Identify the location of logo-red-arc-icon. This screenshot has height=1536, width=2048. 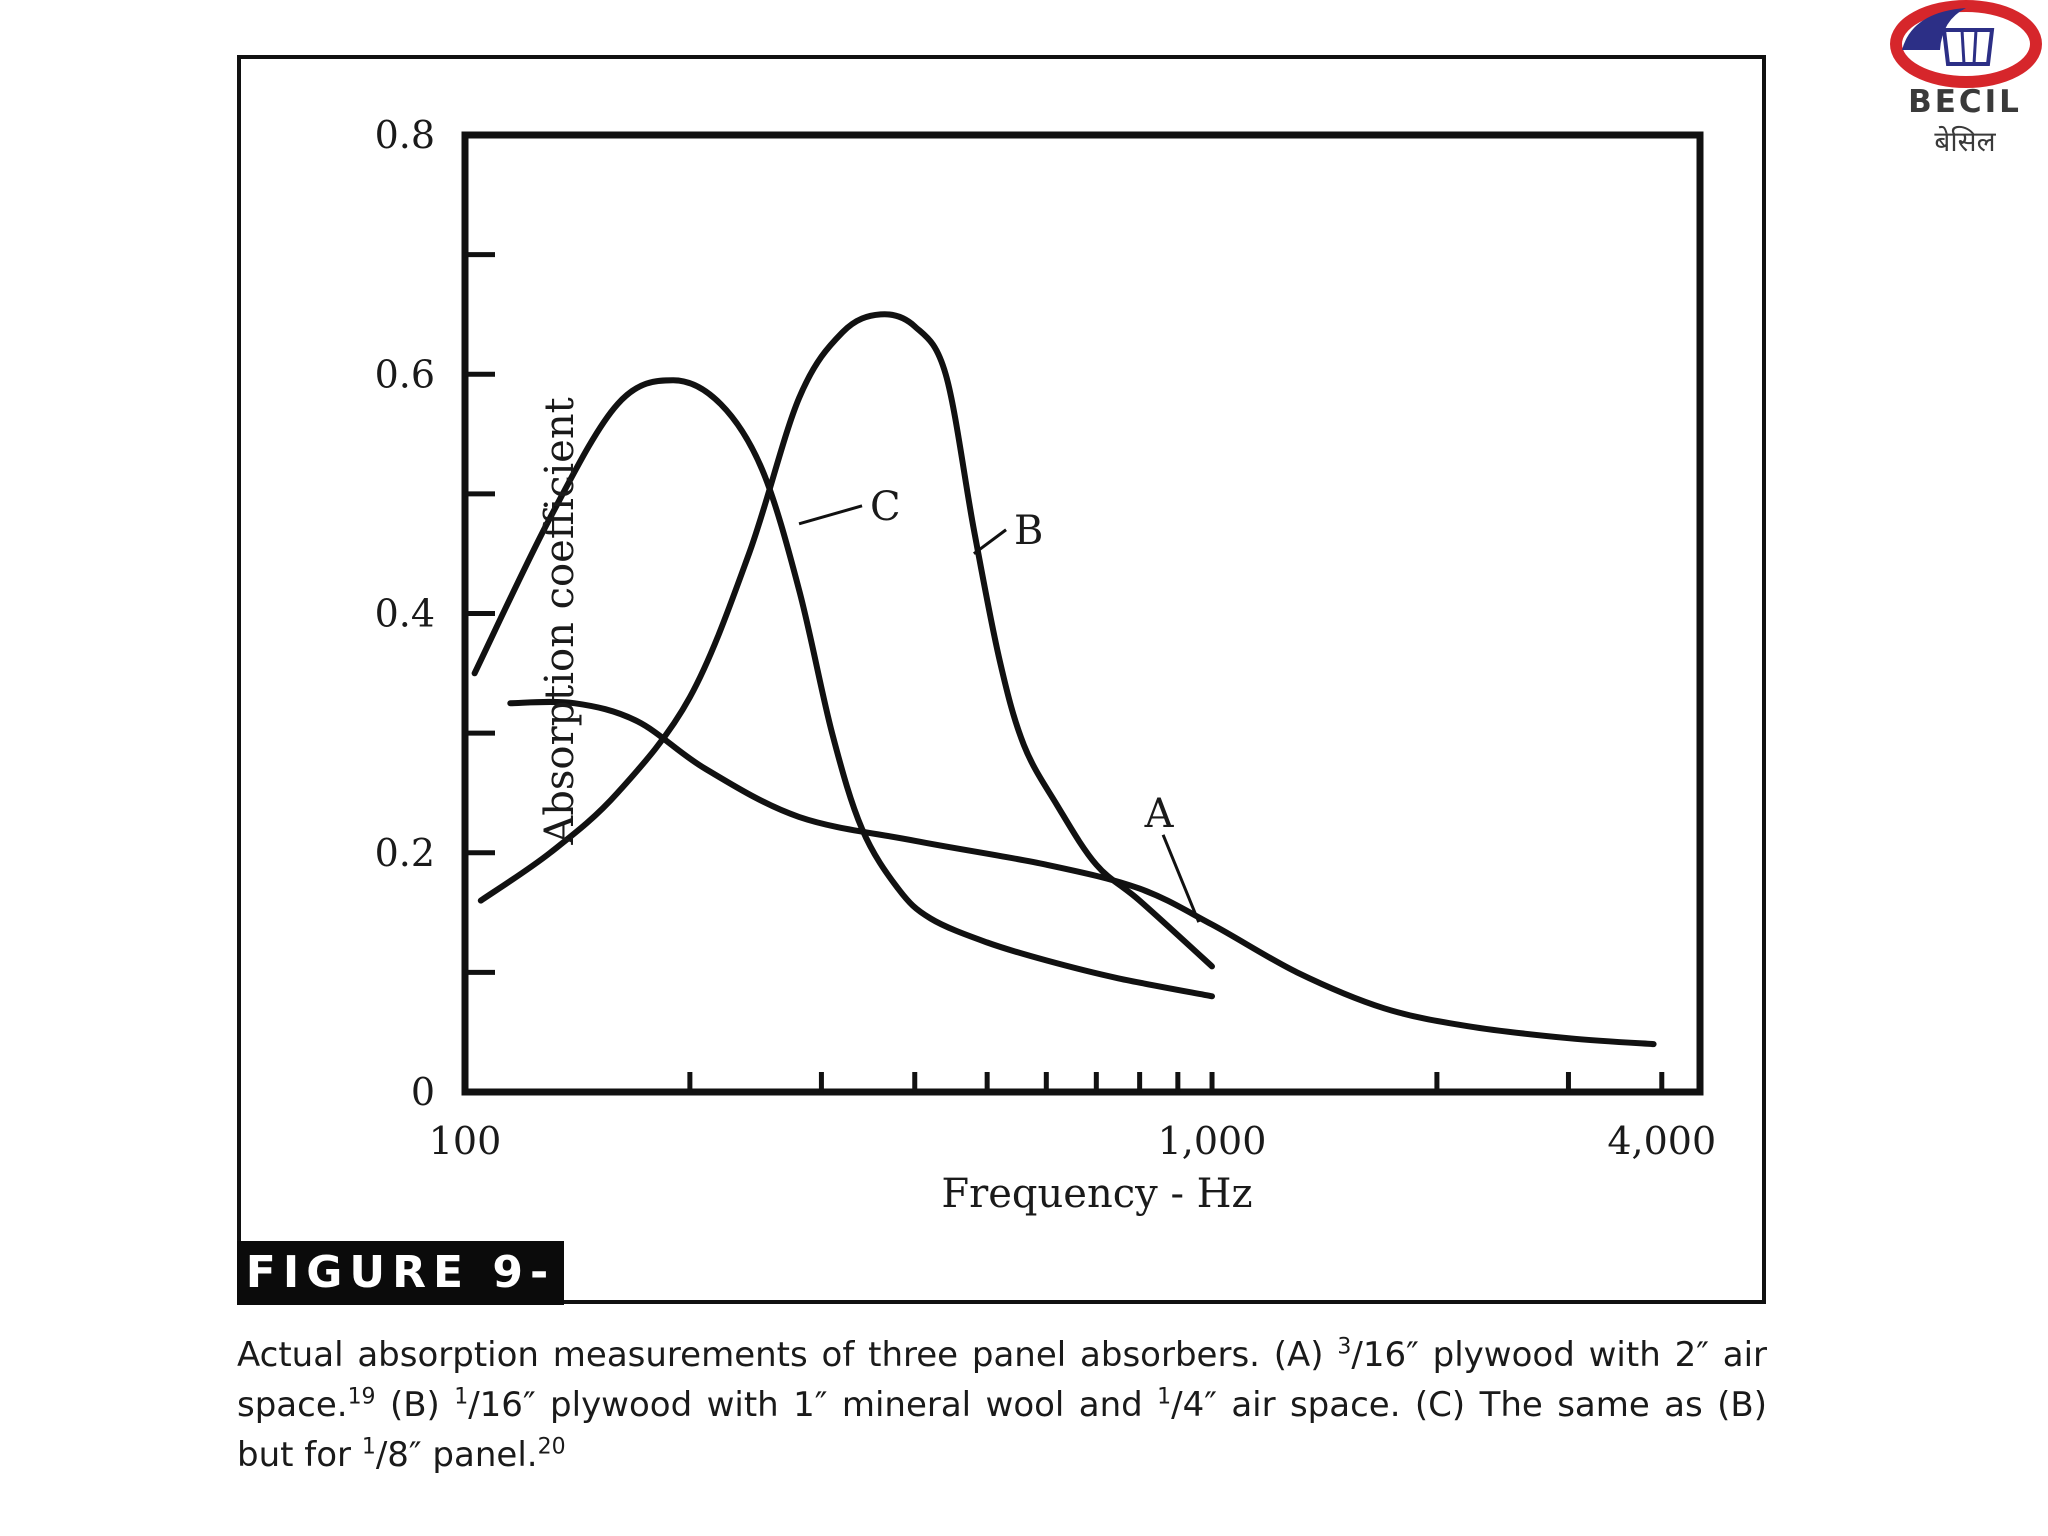
(1966, 44).